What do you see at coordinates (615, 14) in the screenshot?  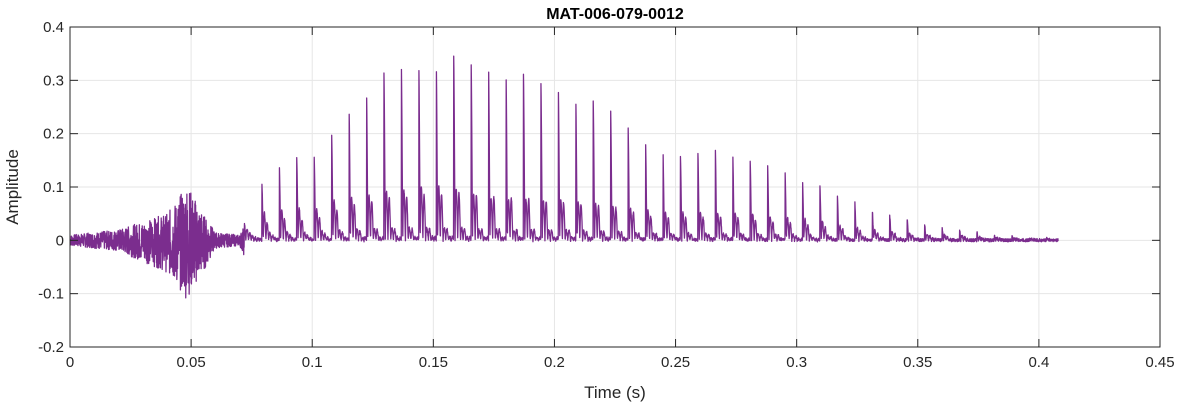 I see `chart-title: MAT-006-079-0012` at bounding box center [615, 14].